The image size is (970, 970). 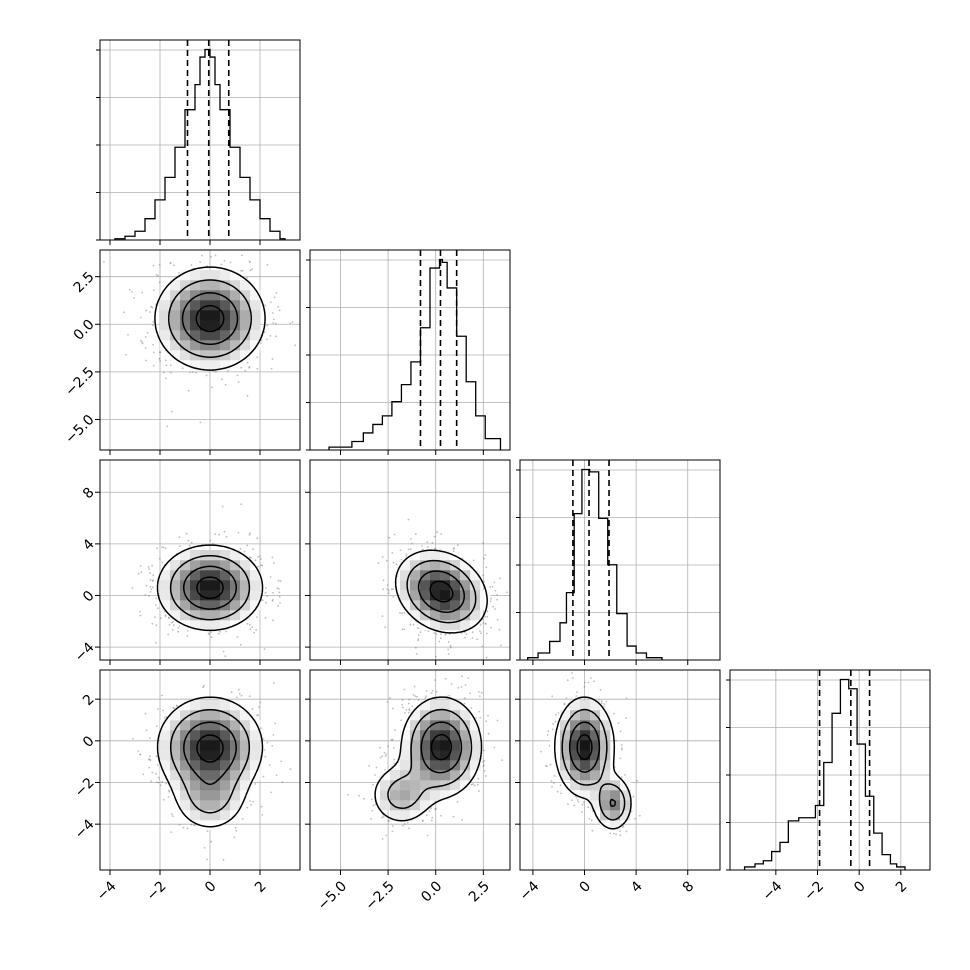 I want to click on x-tick-label: −4, so click(x=773, y=891).